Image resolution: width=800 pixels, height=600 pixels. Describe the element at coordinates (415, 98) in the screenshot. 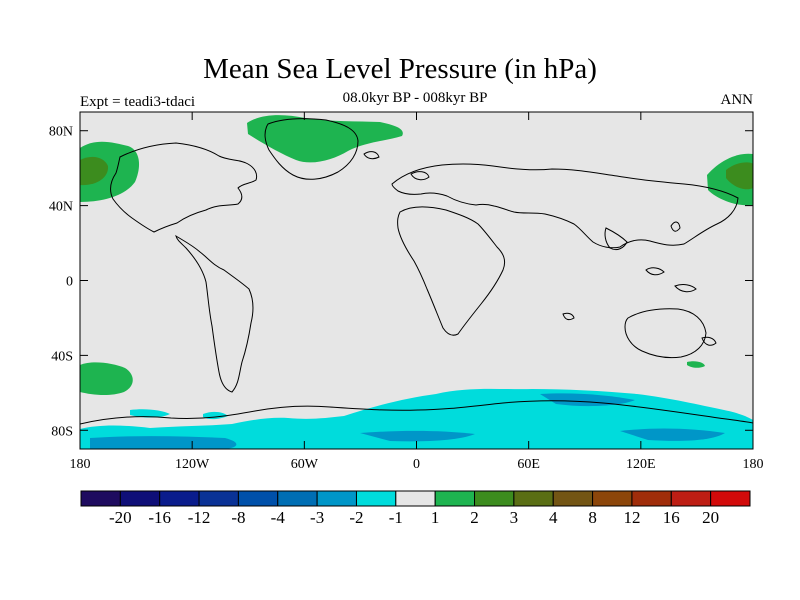

I see `time-range-subtitle: 08.0kyr BP - 008kyr BP` at that location.